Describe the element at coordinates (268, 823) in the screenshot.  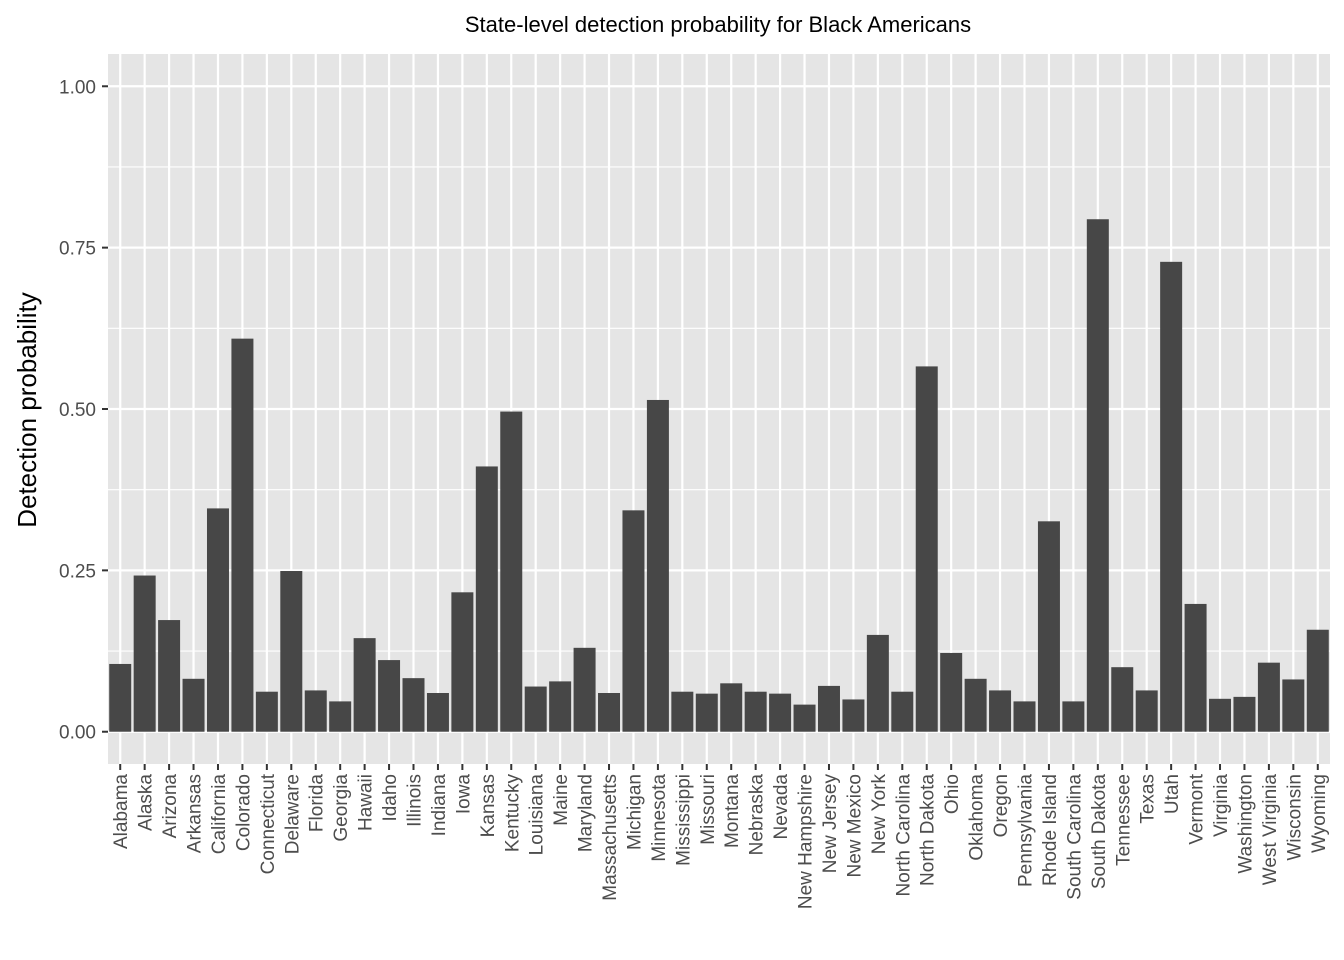
I see `x-tick-label: Connecticut` at that location.